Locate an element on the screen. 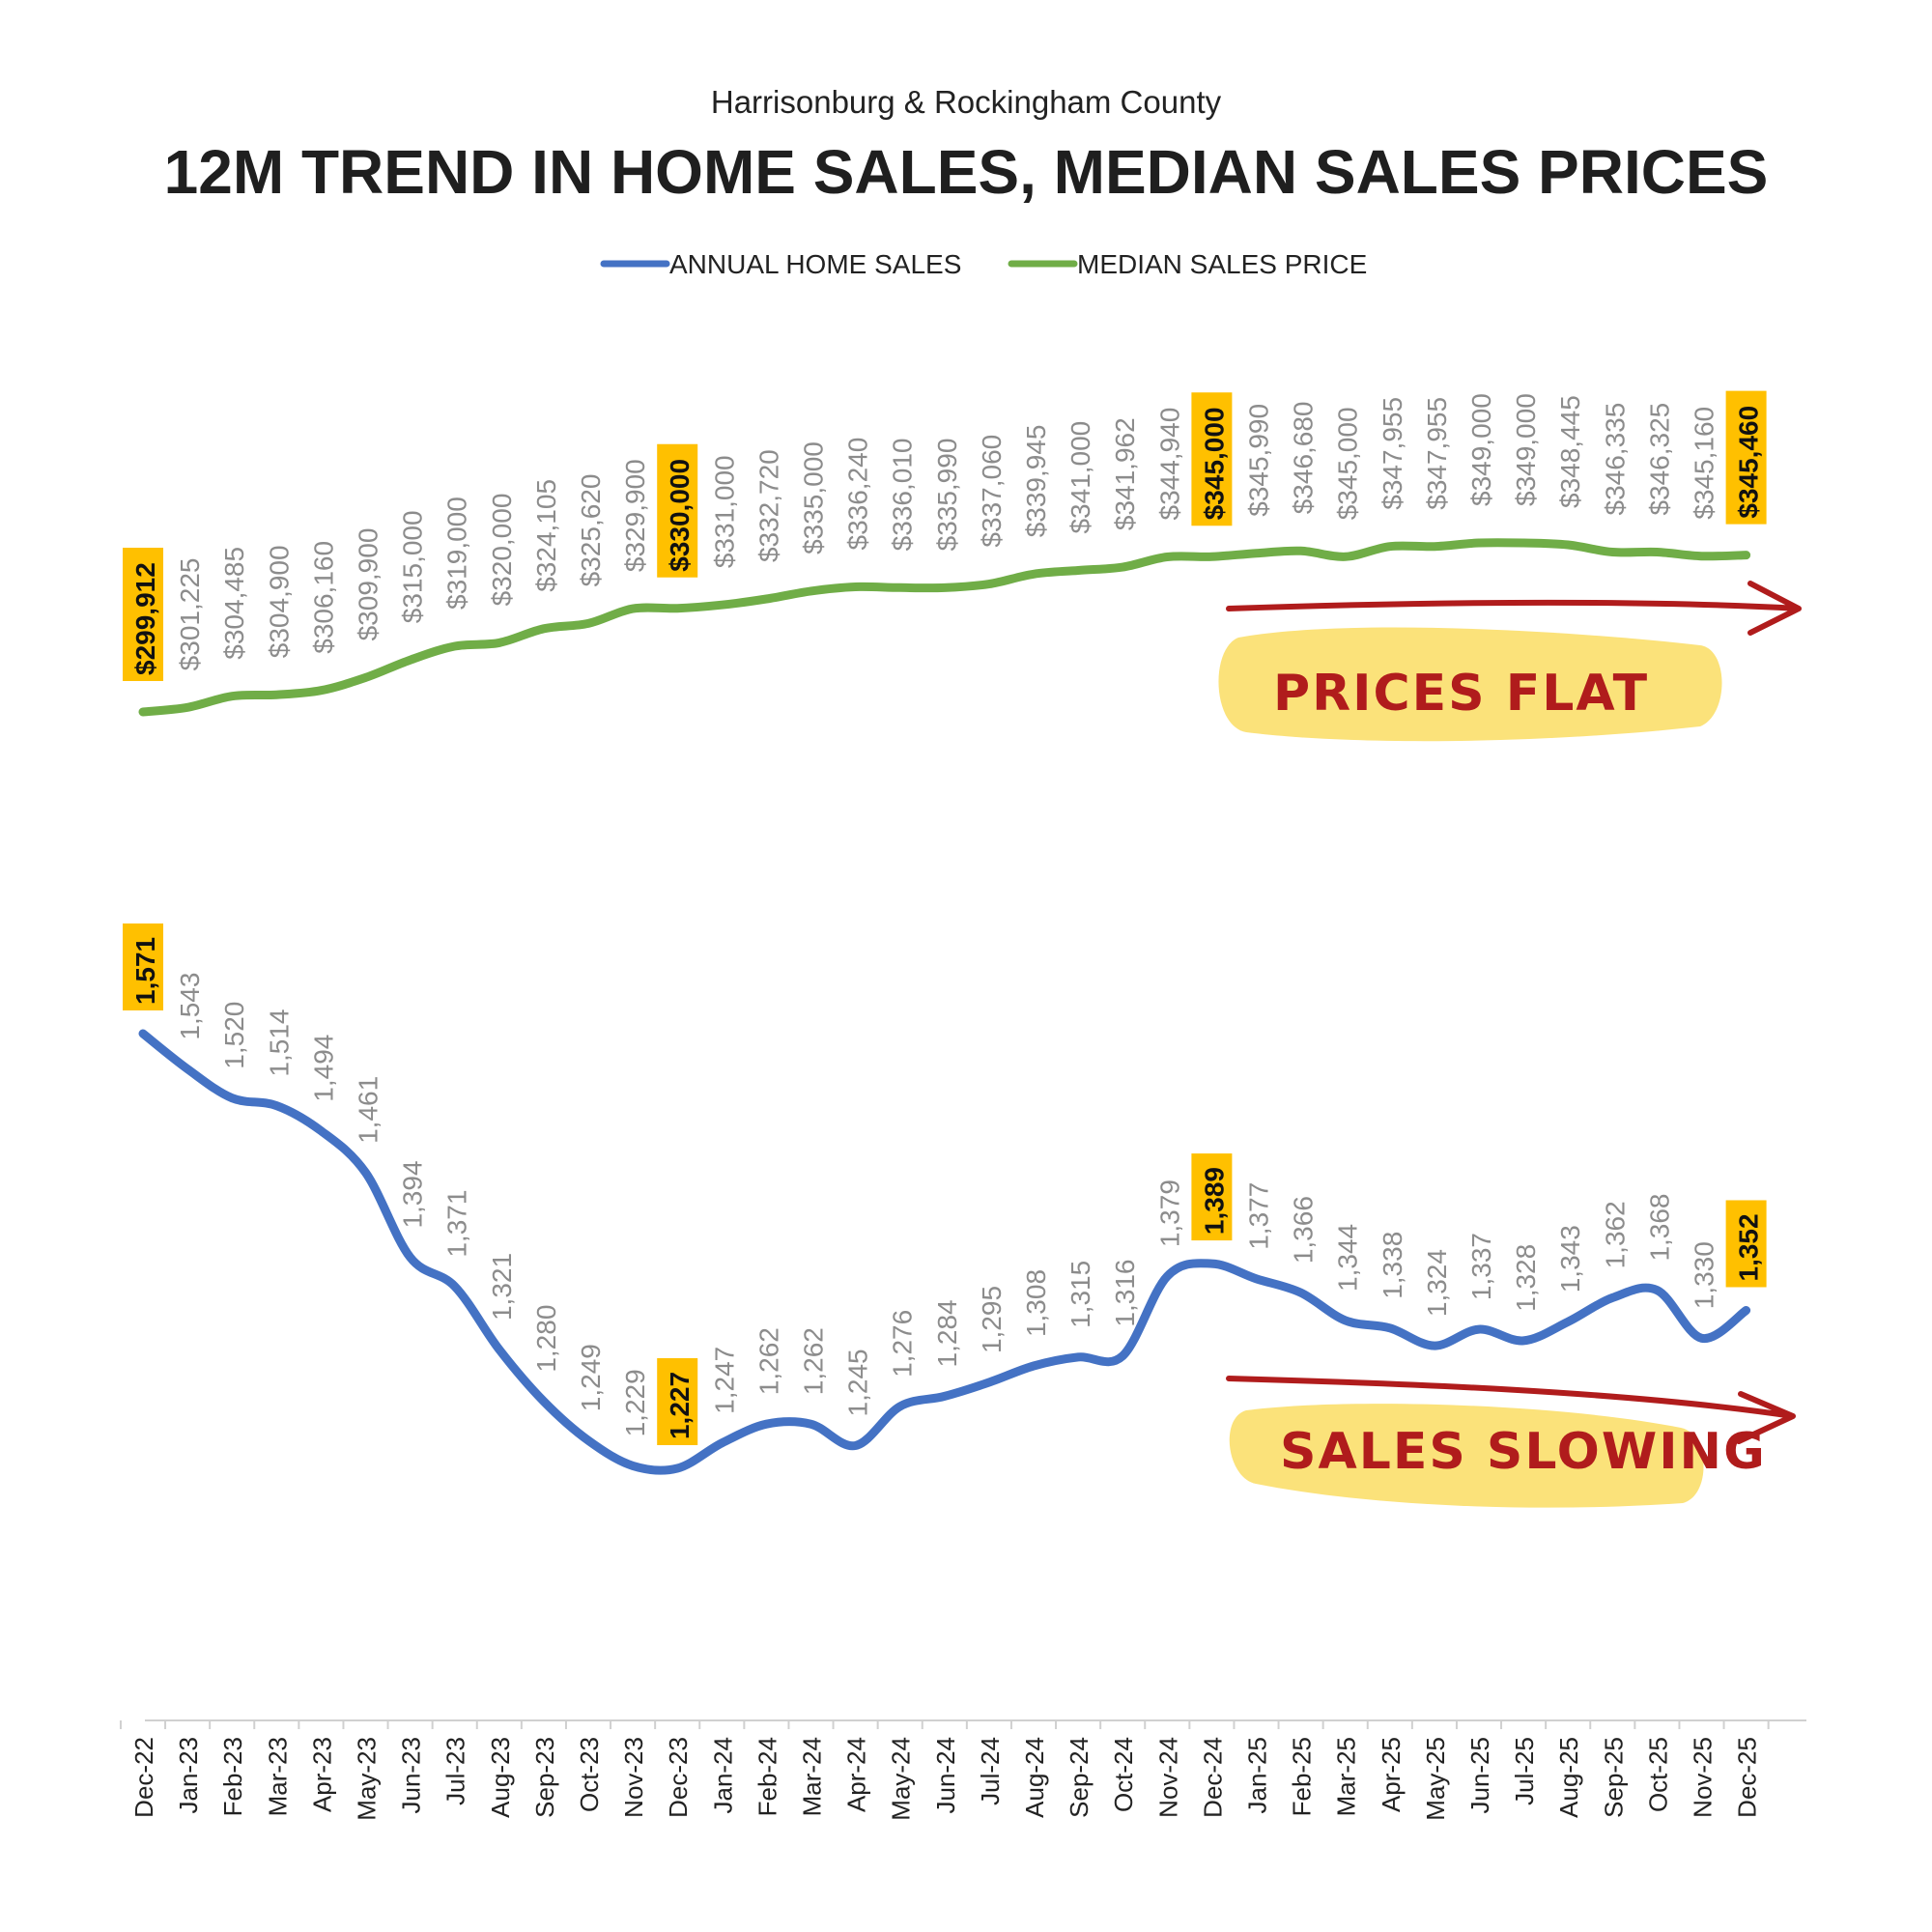  price-data-label: $309,900 is located at coordinates (369, 584).